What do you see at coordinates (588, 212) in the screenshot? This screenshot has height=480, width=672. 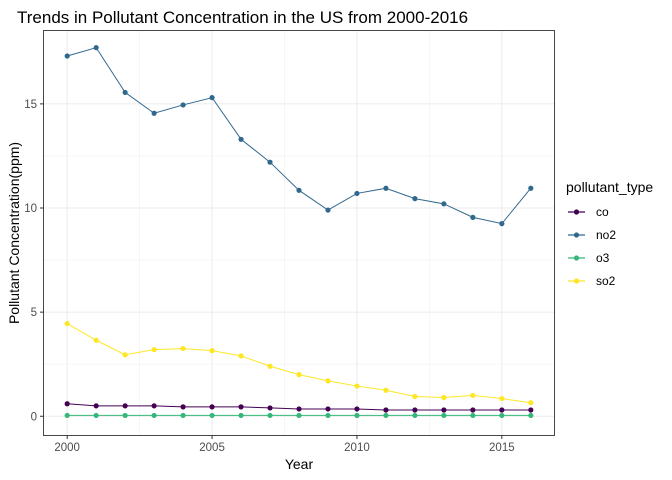 I see `legend-item-co: co` at bounding box center [588, 212].